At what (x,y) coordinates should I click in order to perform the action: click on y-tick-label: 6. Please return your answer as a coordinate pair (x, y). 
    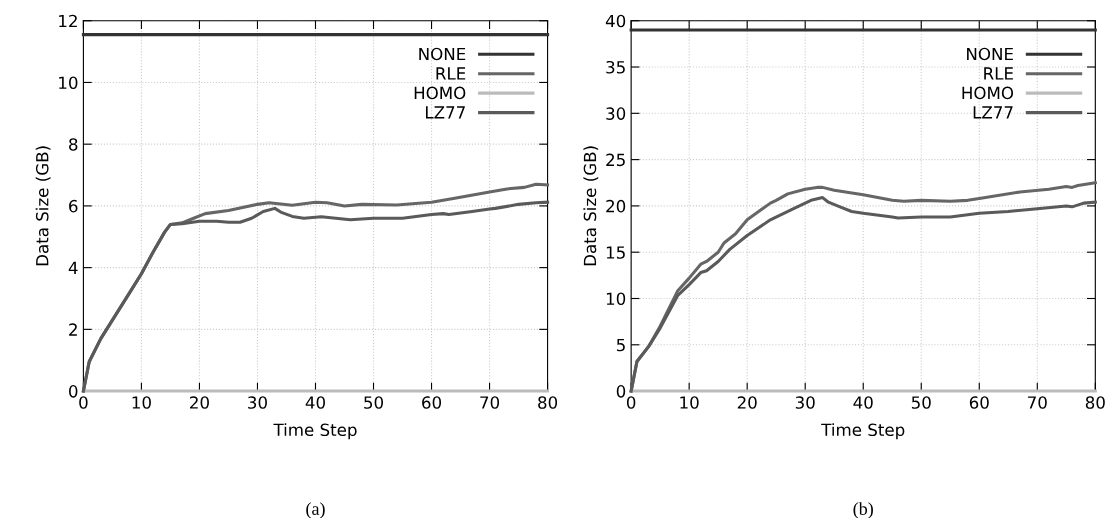
    Looking at the image, I should click on (73, 206).